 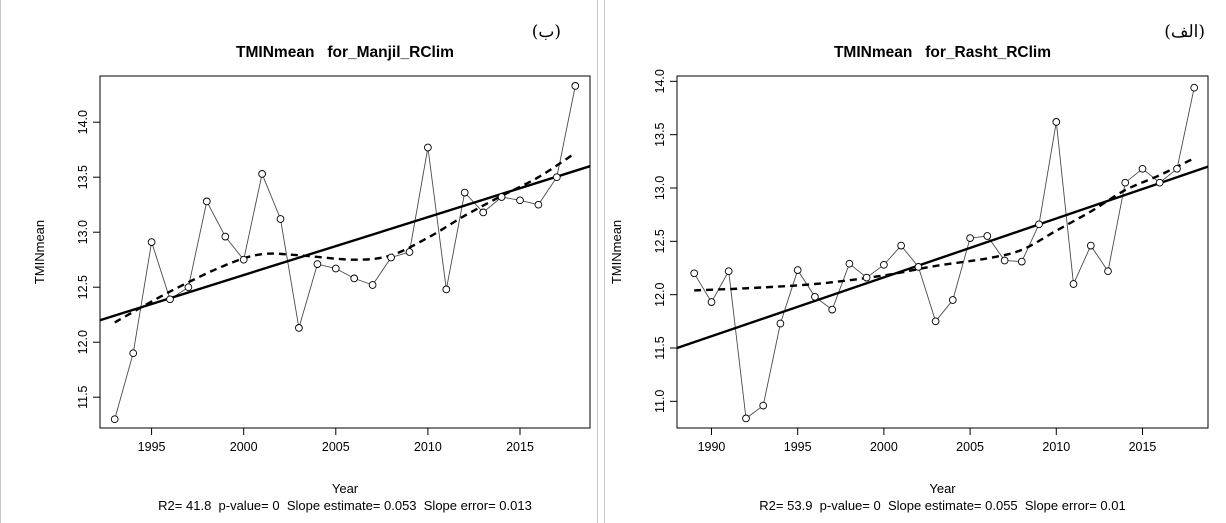 What do you see at coordinates (712, 447) in the screenshot?
I see `x-tick-label: 1990` at bounding box center [712, 447].